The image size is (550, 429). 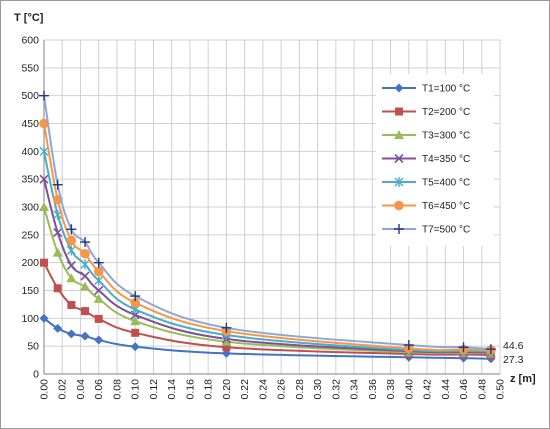 What do you see at coordinates (482, 389) in the screenshot?
I see `x-tick-label: 0.48` at bounding box center [482, 389].